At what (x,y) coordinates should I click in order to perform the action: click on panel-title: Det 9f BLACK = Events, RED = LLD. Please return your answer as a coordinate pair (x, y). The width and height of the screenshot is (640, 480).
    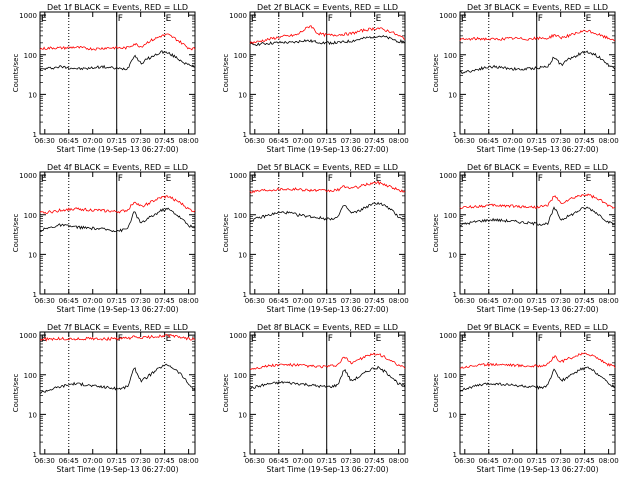
    Looking at the image, I should click on (537, 327).